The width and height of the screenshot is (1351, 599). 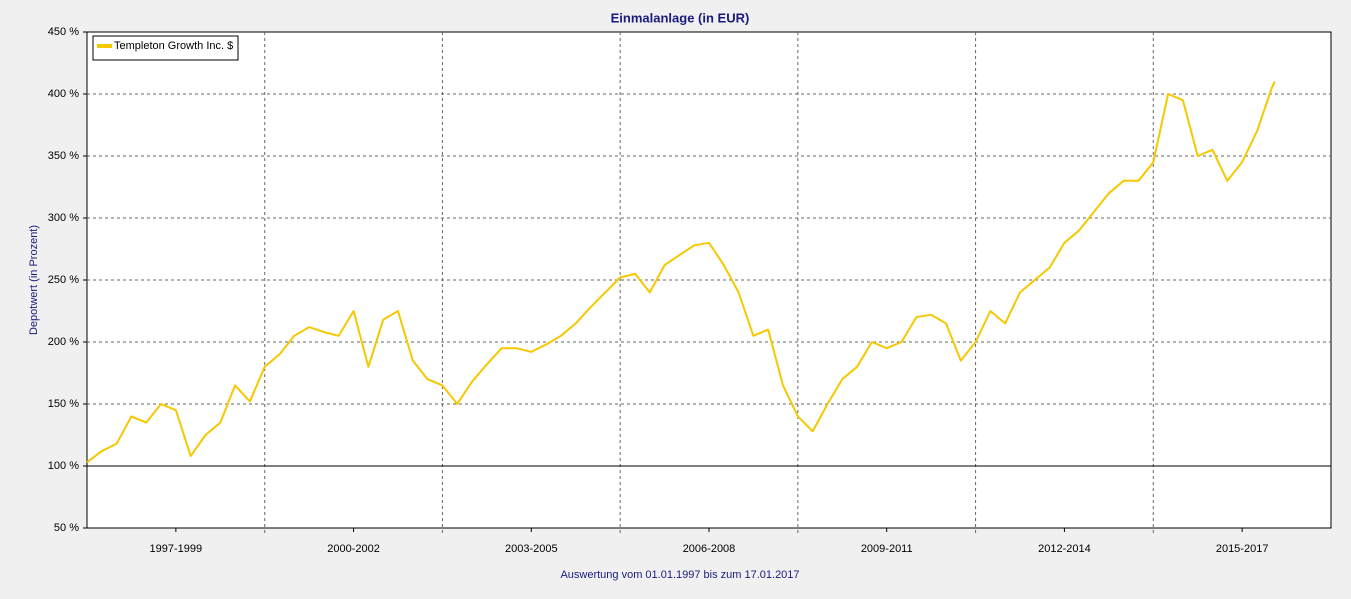 I want to click on x-tick-label: 2009-2011, so click(x=887, y=549).